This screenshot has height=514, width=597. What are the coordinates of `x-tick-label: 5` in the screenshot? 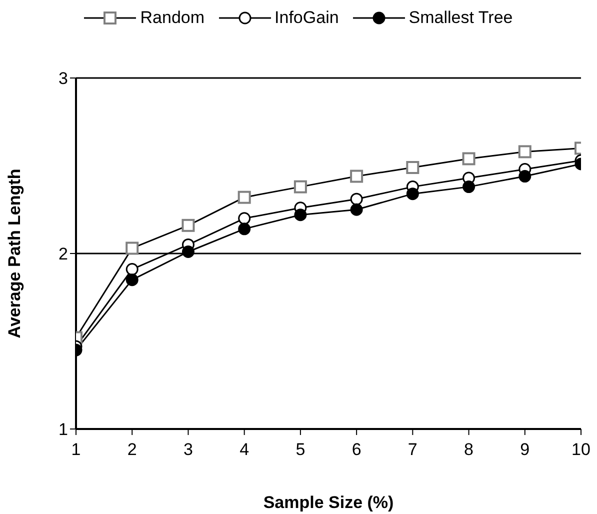 It's located at (301, 450).